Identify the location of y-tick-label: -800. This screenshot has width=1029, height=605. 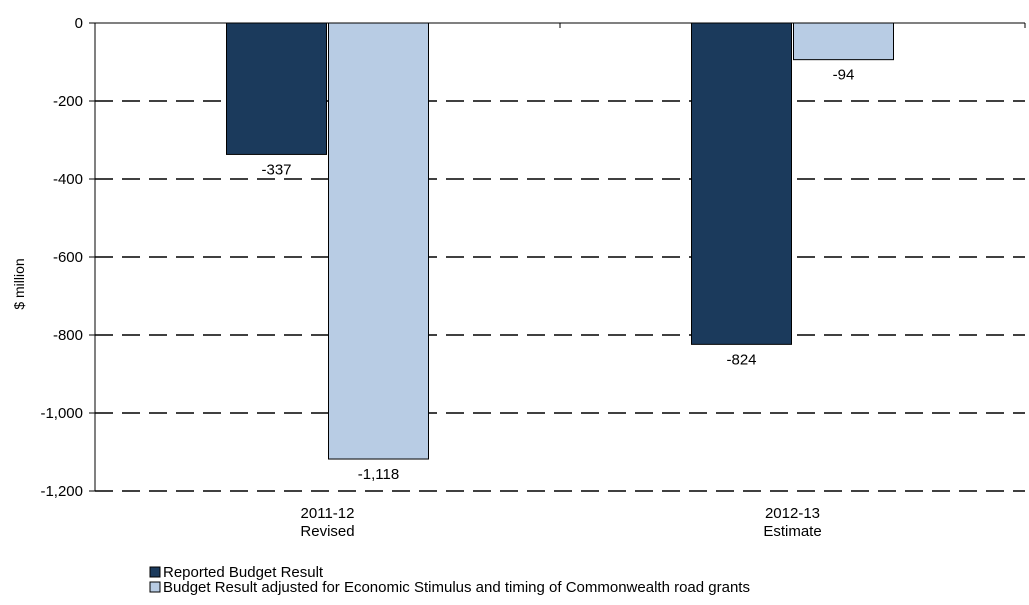
(68, 335).